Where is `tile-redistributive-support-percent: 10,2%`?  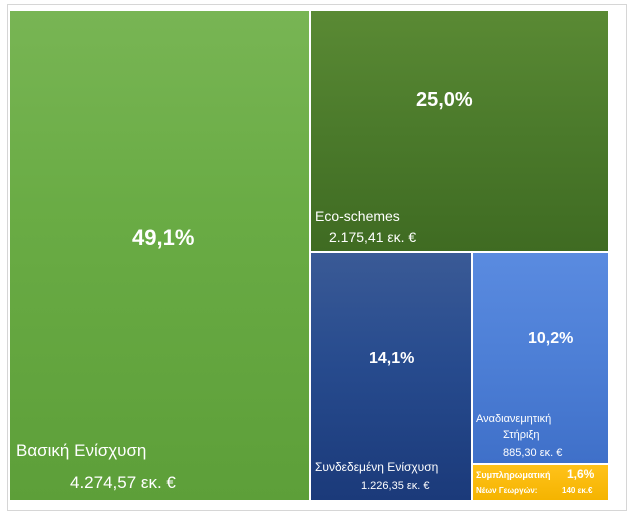
tile-redistributive-support-percent: 10,2% is located at coordinates (551, 338).